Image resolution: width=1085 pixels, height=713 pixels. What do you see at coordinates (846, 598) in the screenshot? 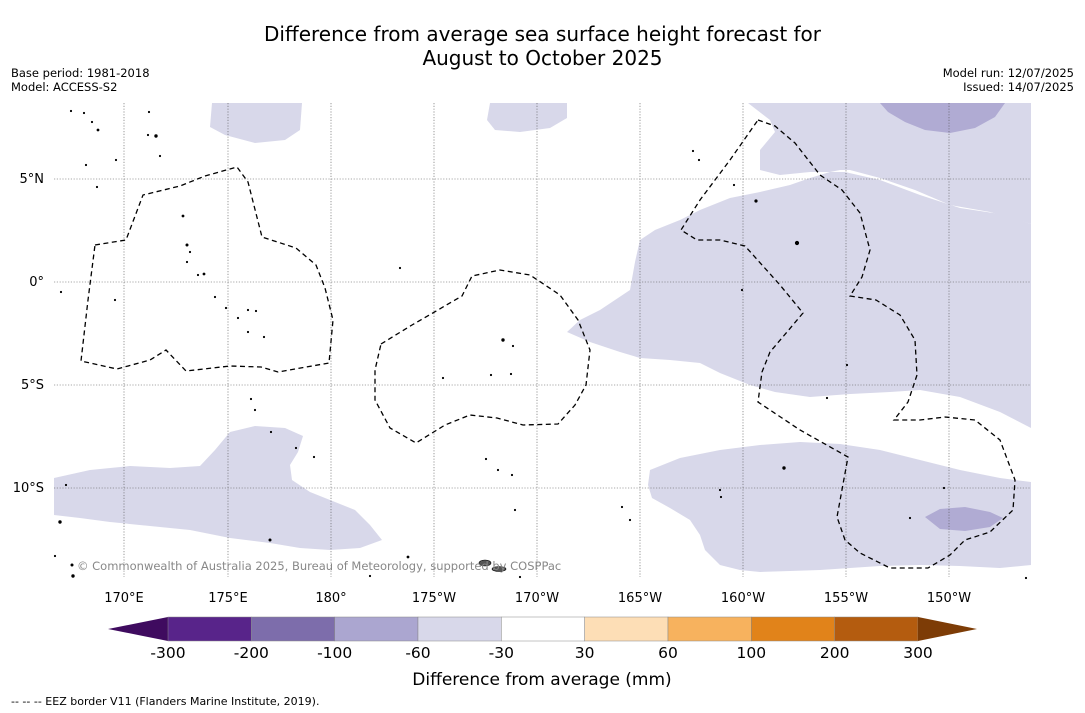
I see `lon-label: 155°W` at bounding box center [846, 598].